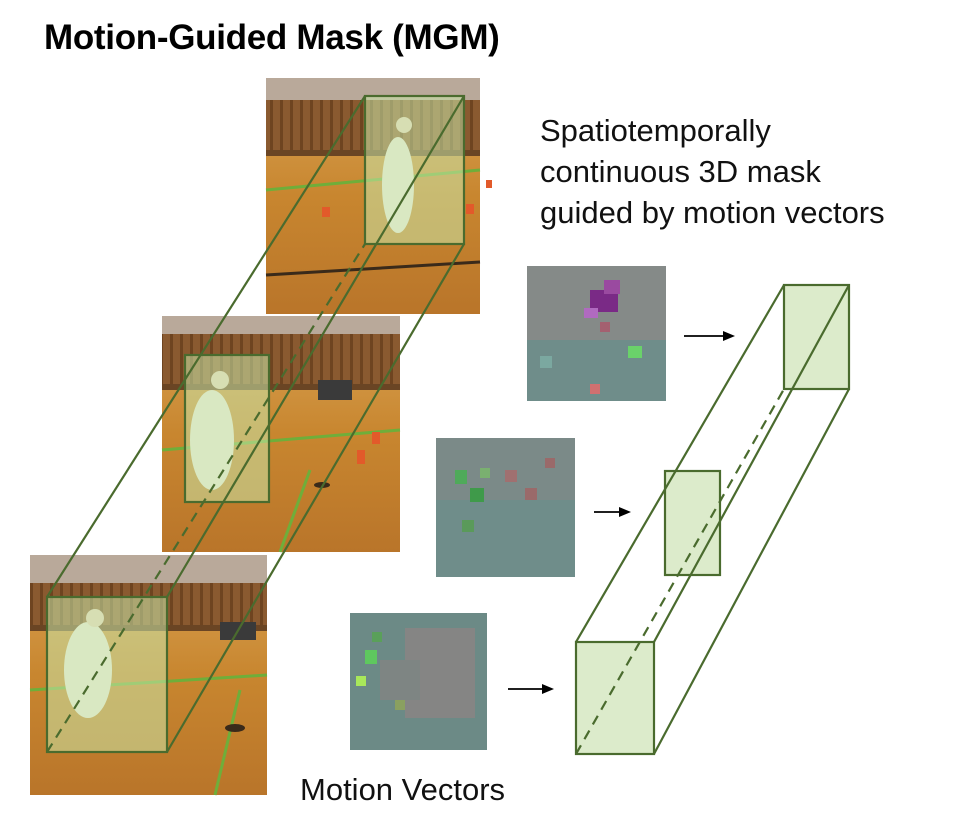  Describe the element at coordinates (655, 130) in the screenshot. I see `description-line-1: Spatiotemporally` at that location.